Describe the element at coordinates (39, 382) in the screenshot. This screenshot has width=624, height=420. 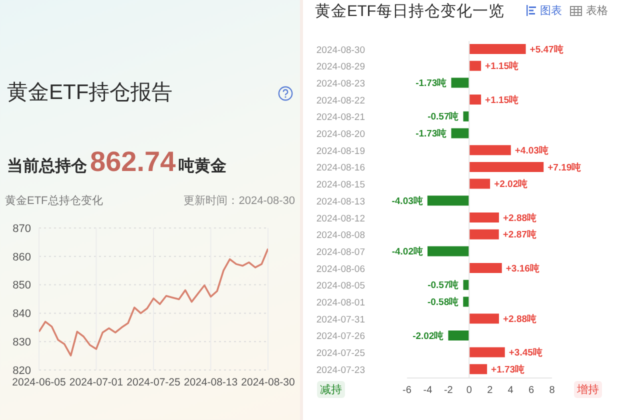
I see `x-tick-label: 2024-06-05` at that location.